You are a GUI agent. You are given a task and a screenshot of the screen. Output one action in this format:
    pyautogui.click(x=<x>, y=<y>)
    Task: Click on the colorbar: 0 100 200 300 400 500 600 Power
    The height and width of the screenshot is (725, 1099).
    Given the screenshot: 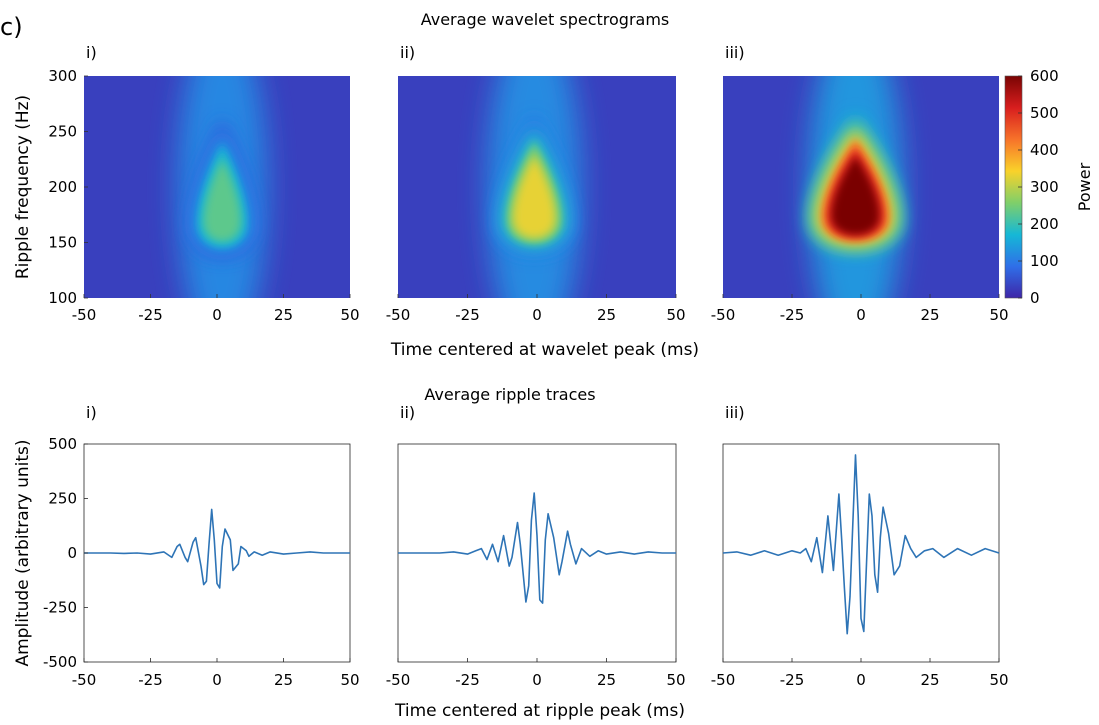 What is the action you would take?
    pyautogui.click(x=1049, y=187)
    